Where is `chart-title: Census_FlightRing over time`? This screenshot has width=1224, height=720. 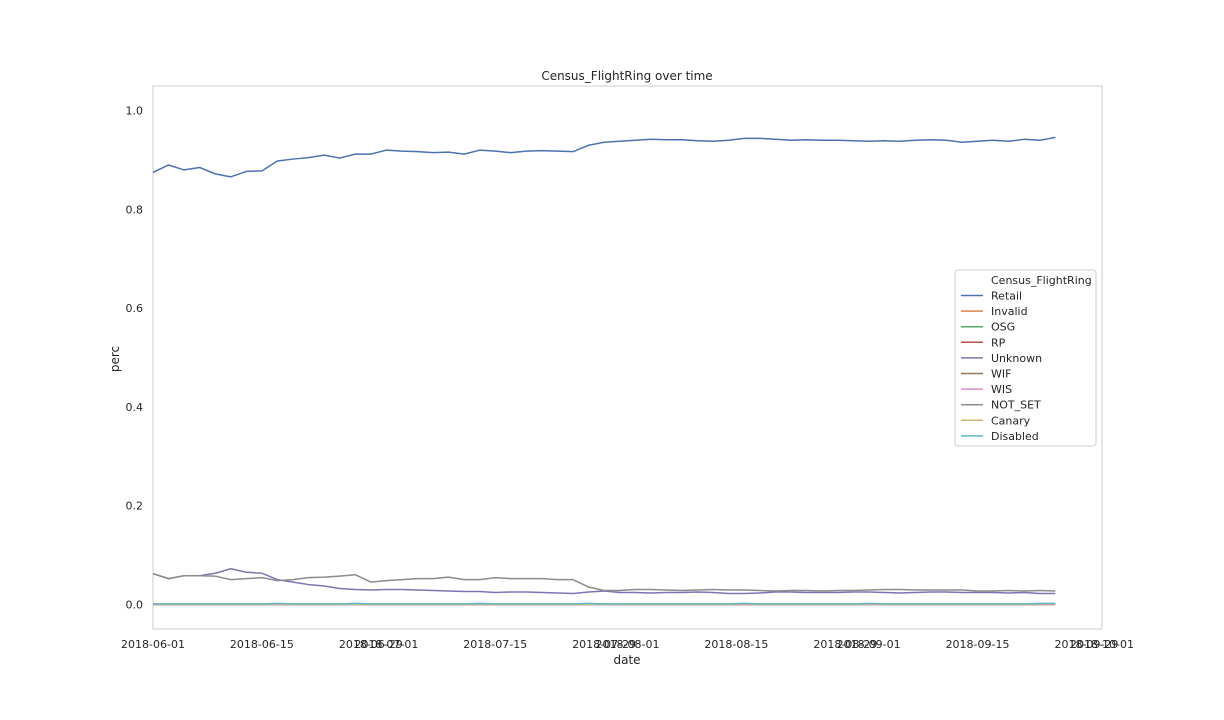
chart-title: Census_FlightRing over time is located at coordinates (626, 76).